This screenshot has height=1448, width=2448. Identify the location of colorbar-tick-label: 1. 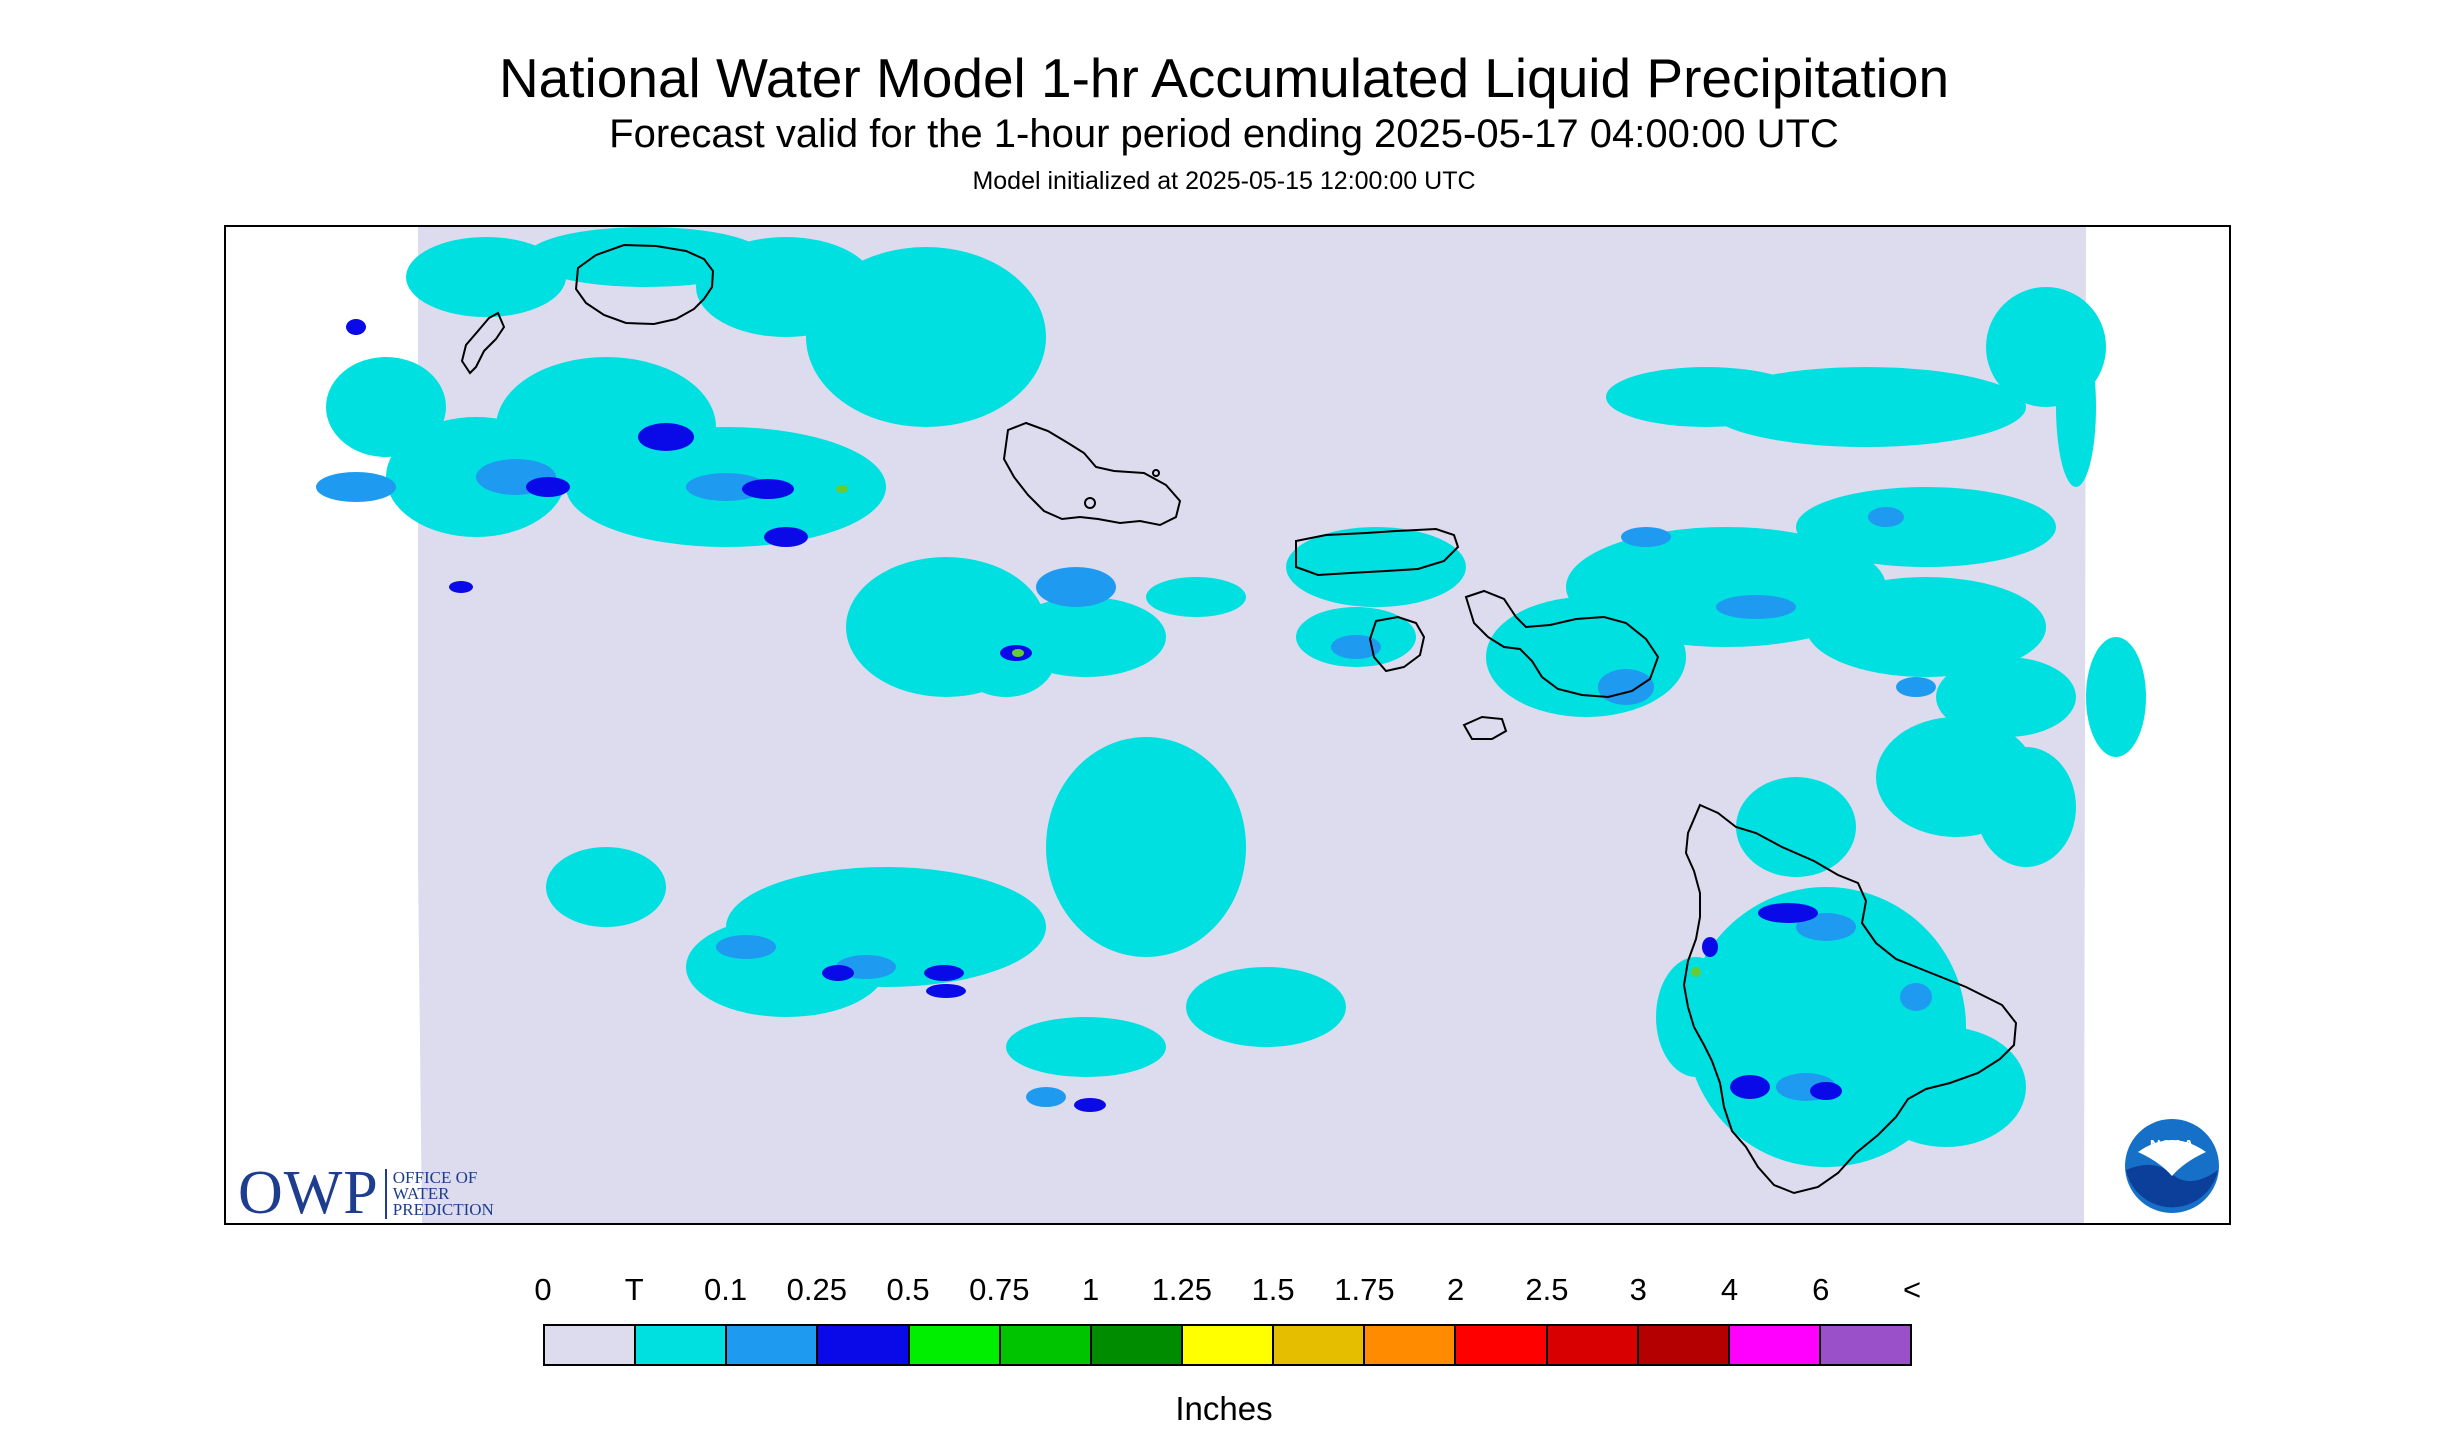
(1090, 1289).